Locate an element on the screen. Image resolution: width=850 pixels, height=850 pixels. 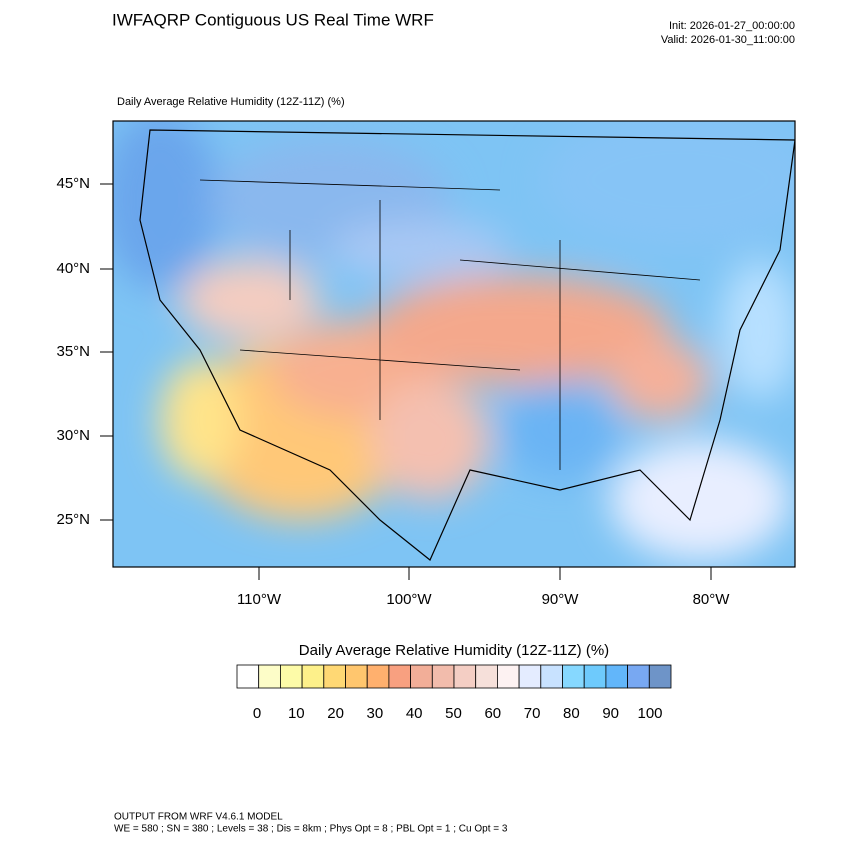
lat-label: 35°N is located at coordinates (73, 351).